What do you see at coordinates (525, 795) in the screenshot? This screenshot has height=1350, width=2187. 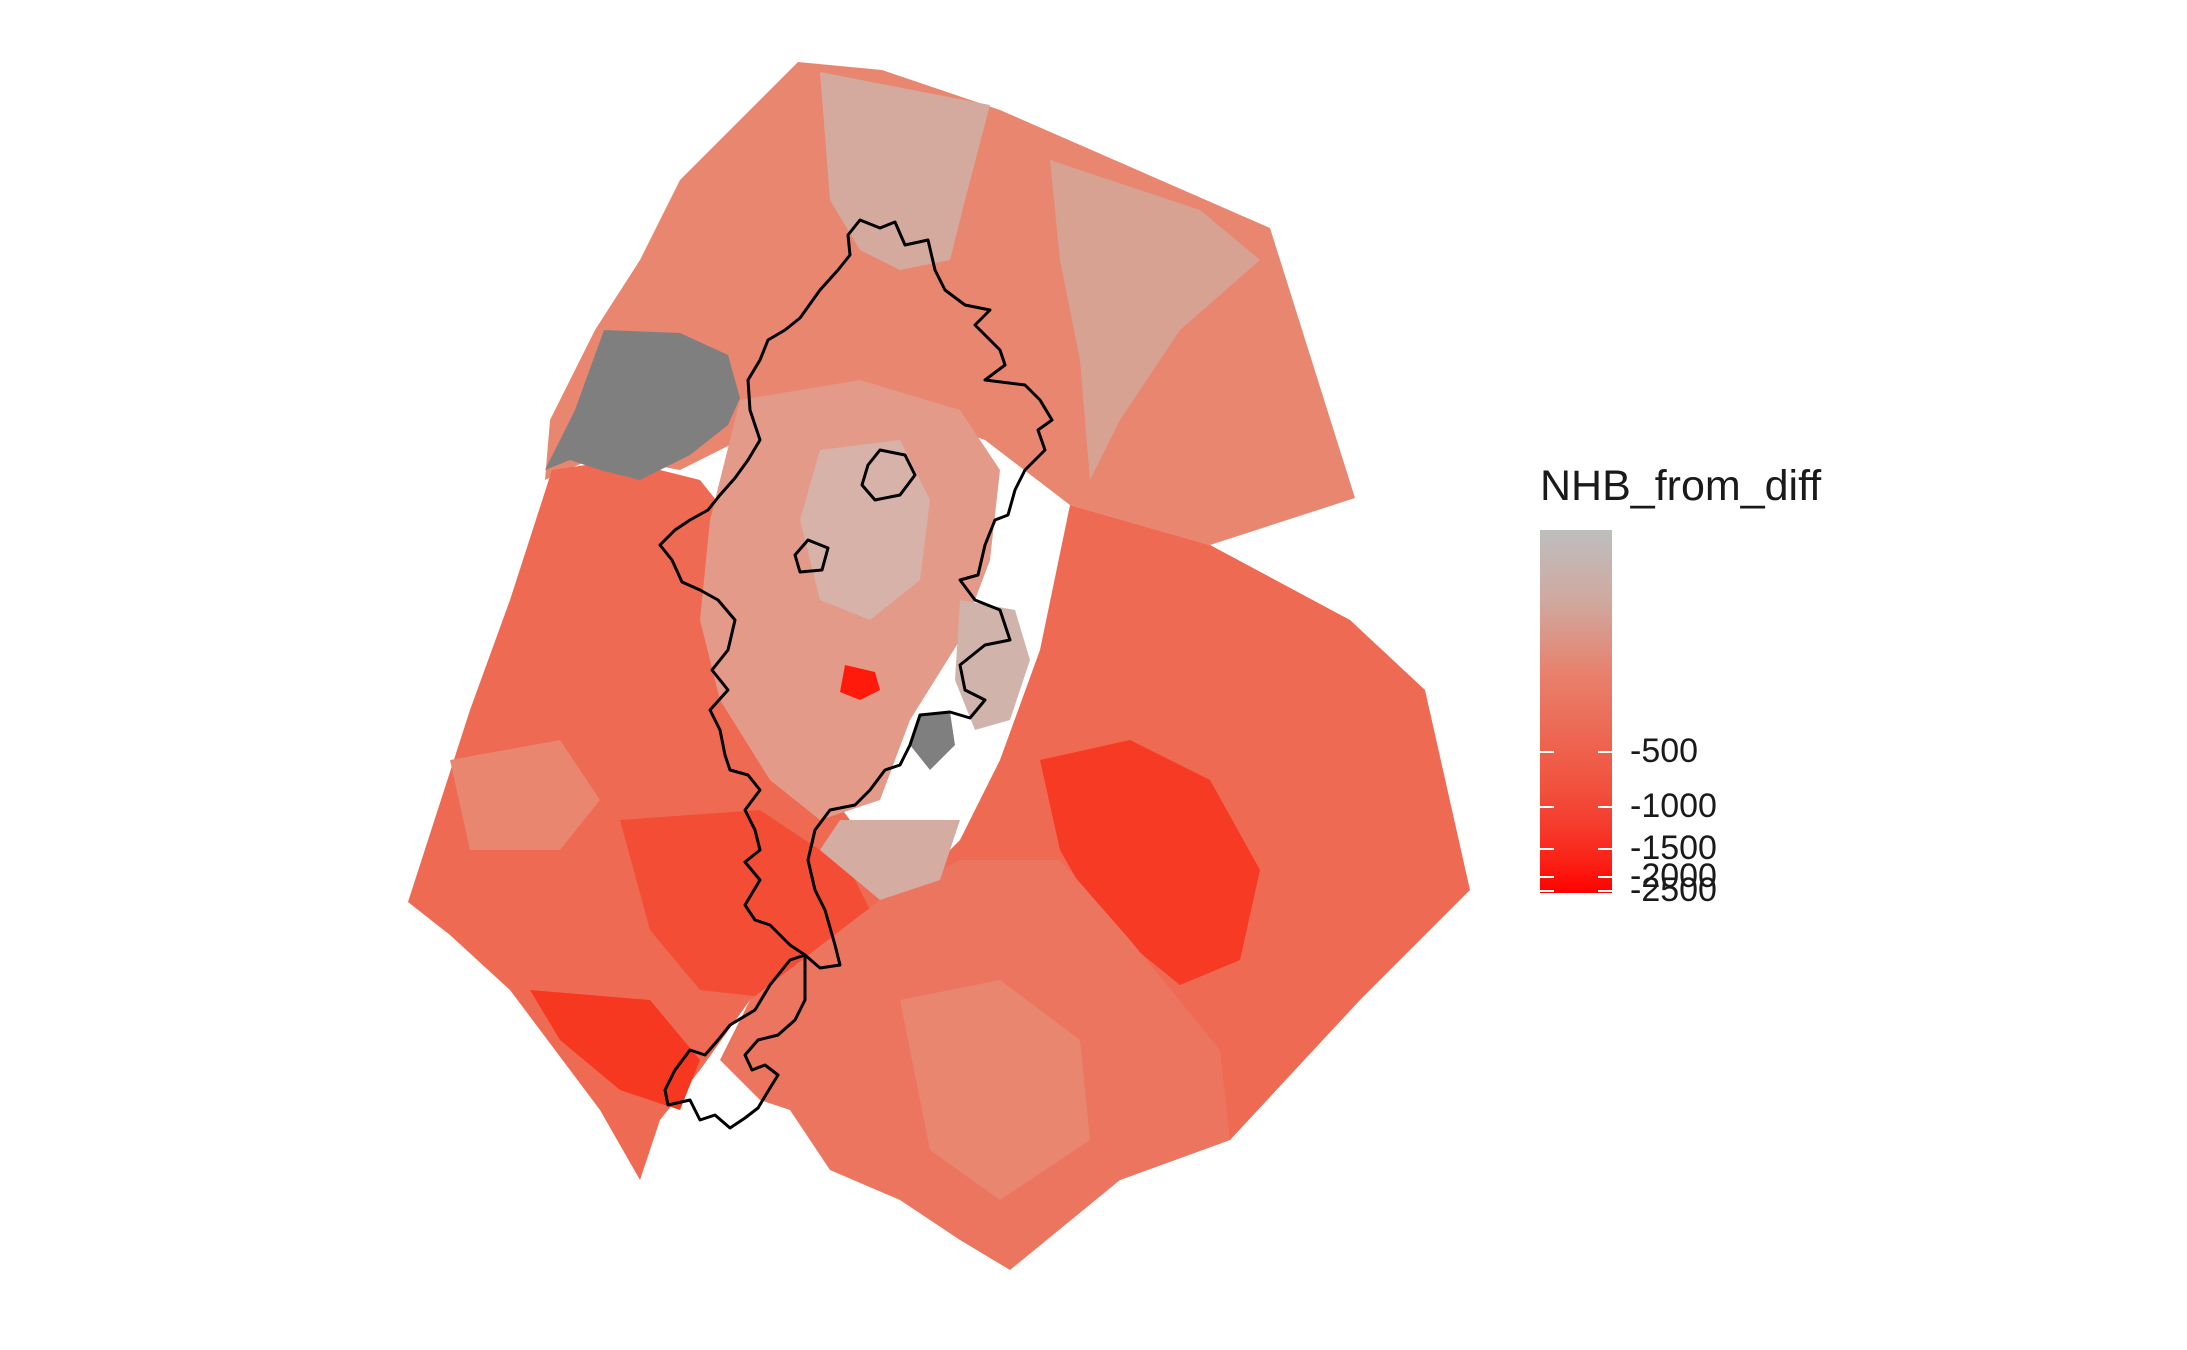 I see `region-west-light` at bounding box center [525, 795].